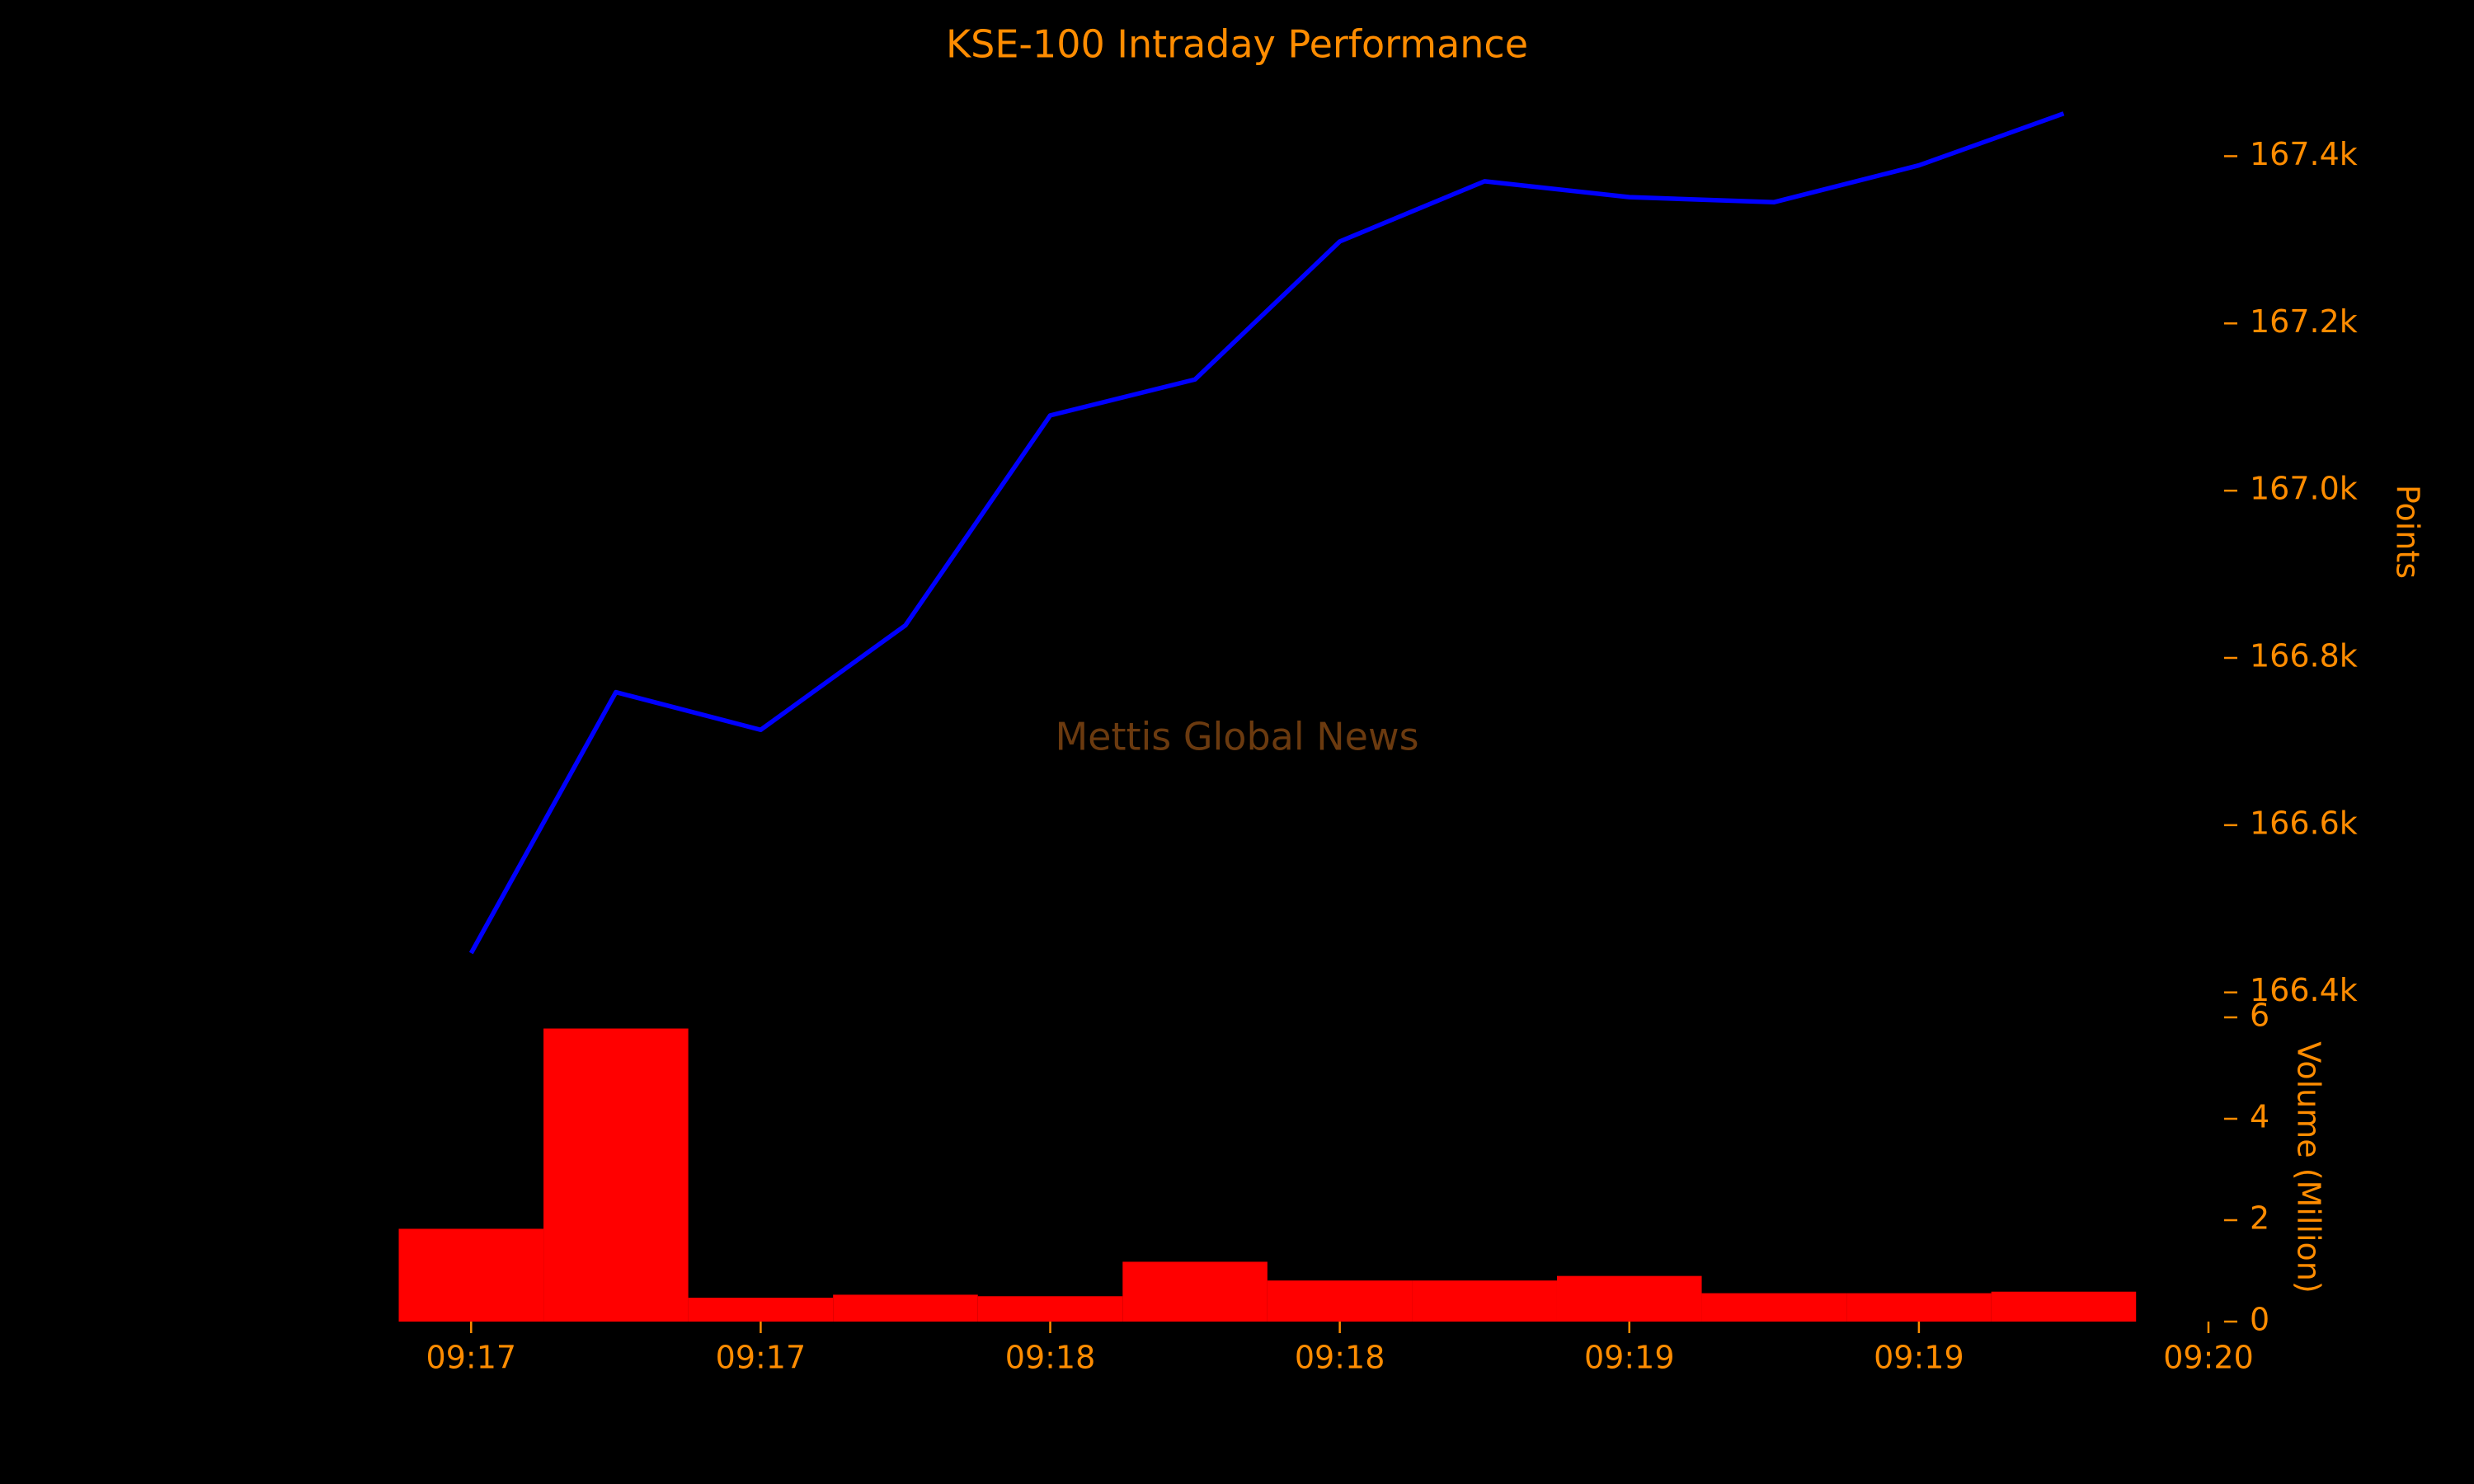  I want to click on y-tick-label: 167.4k, so click(2304, 154).